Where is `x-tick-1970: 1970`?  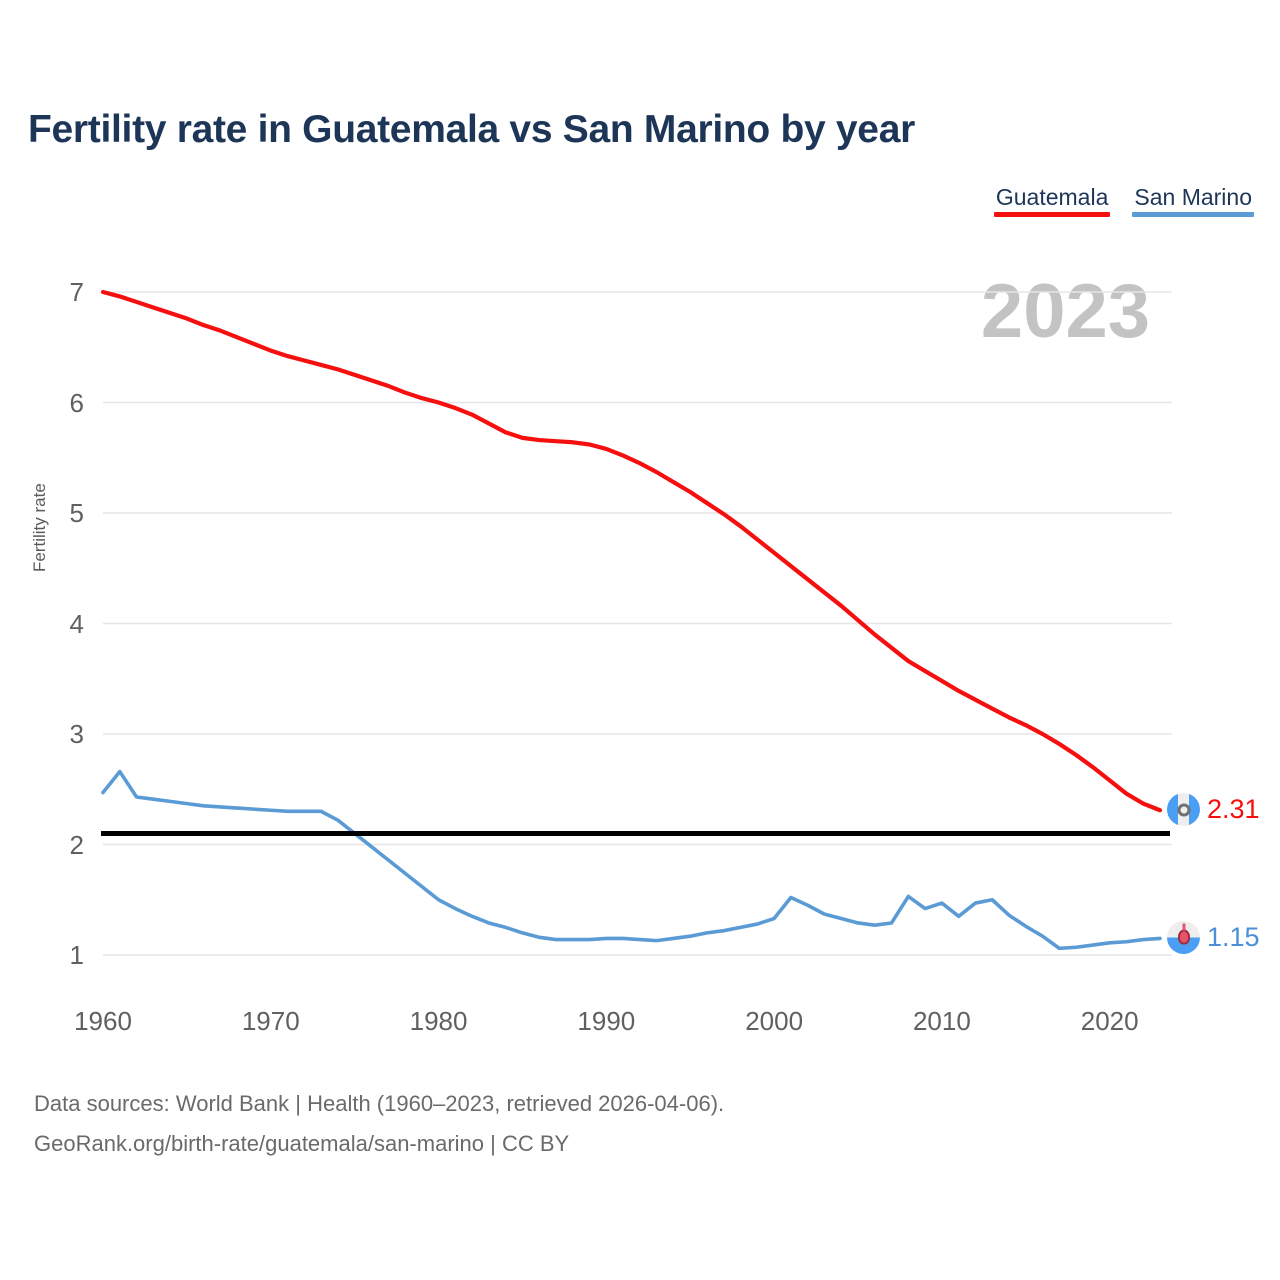 x-tick-1970: 1970 is located at coordinates (270, 1021).